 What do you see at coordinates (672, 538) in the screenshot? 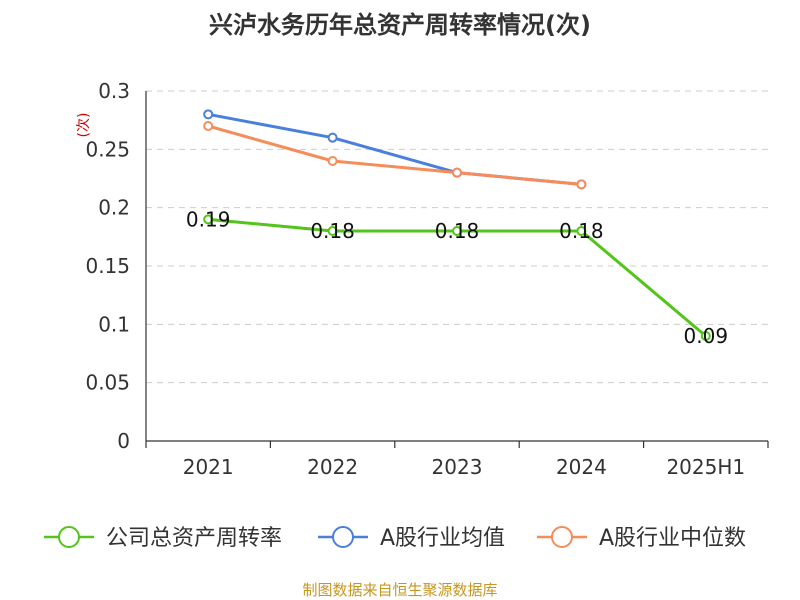
I see `legend-label: A股行业中位数` at bounding box center [672, 538].